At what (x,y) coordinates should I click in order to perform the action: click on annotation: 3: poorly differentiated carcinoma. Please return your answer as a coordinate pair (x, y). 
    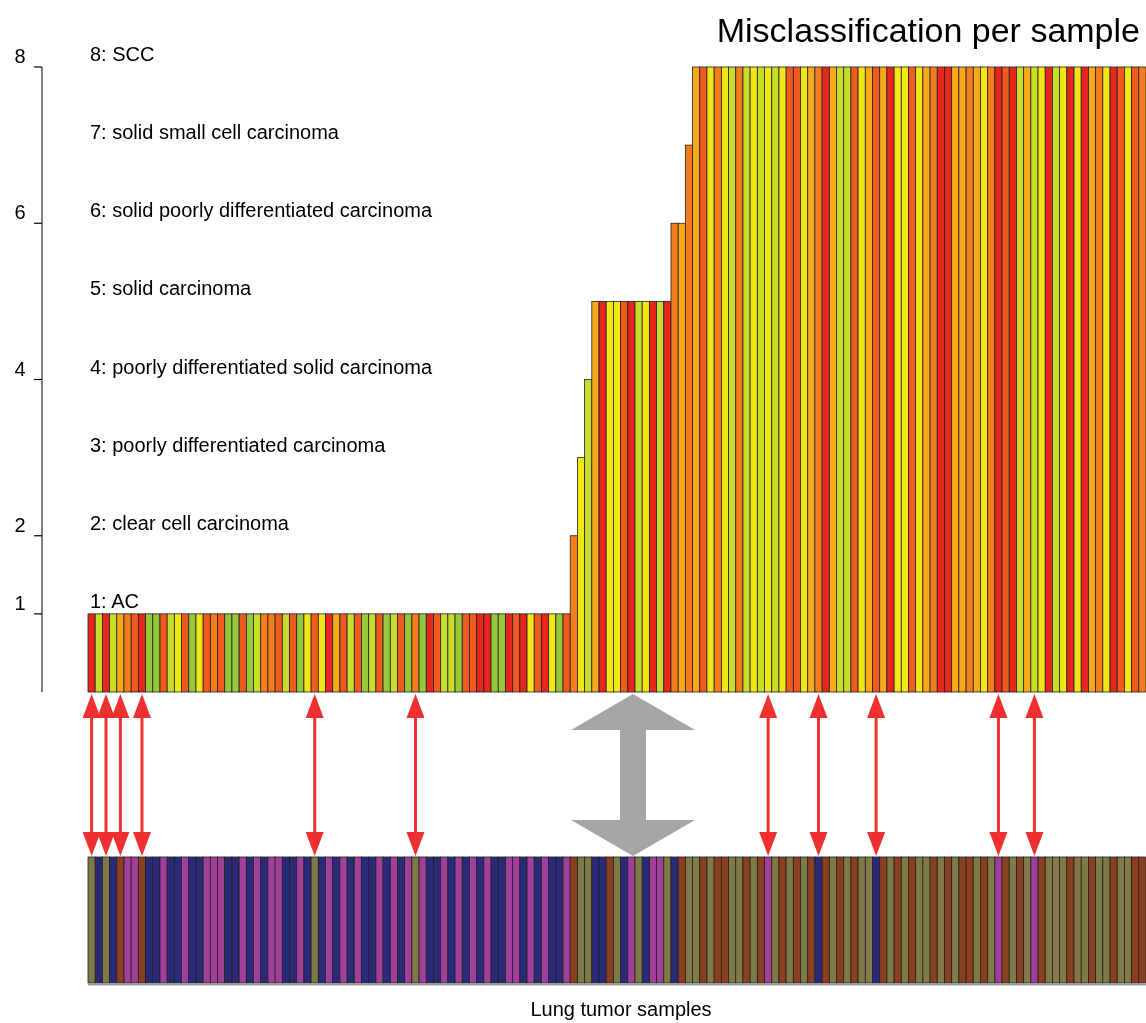
    Looking at the image, I should click on (238, 444).